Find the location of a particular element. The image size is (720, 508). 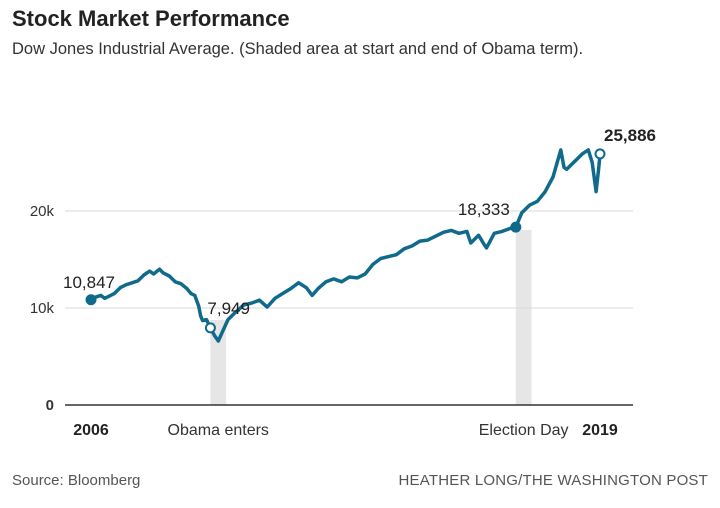

source-note: Source: Bloomberg is located at coordinates (76, 480).